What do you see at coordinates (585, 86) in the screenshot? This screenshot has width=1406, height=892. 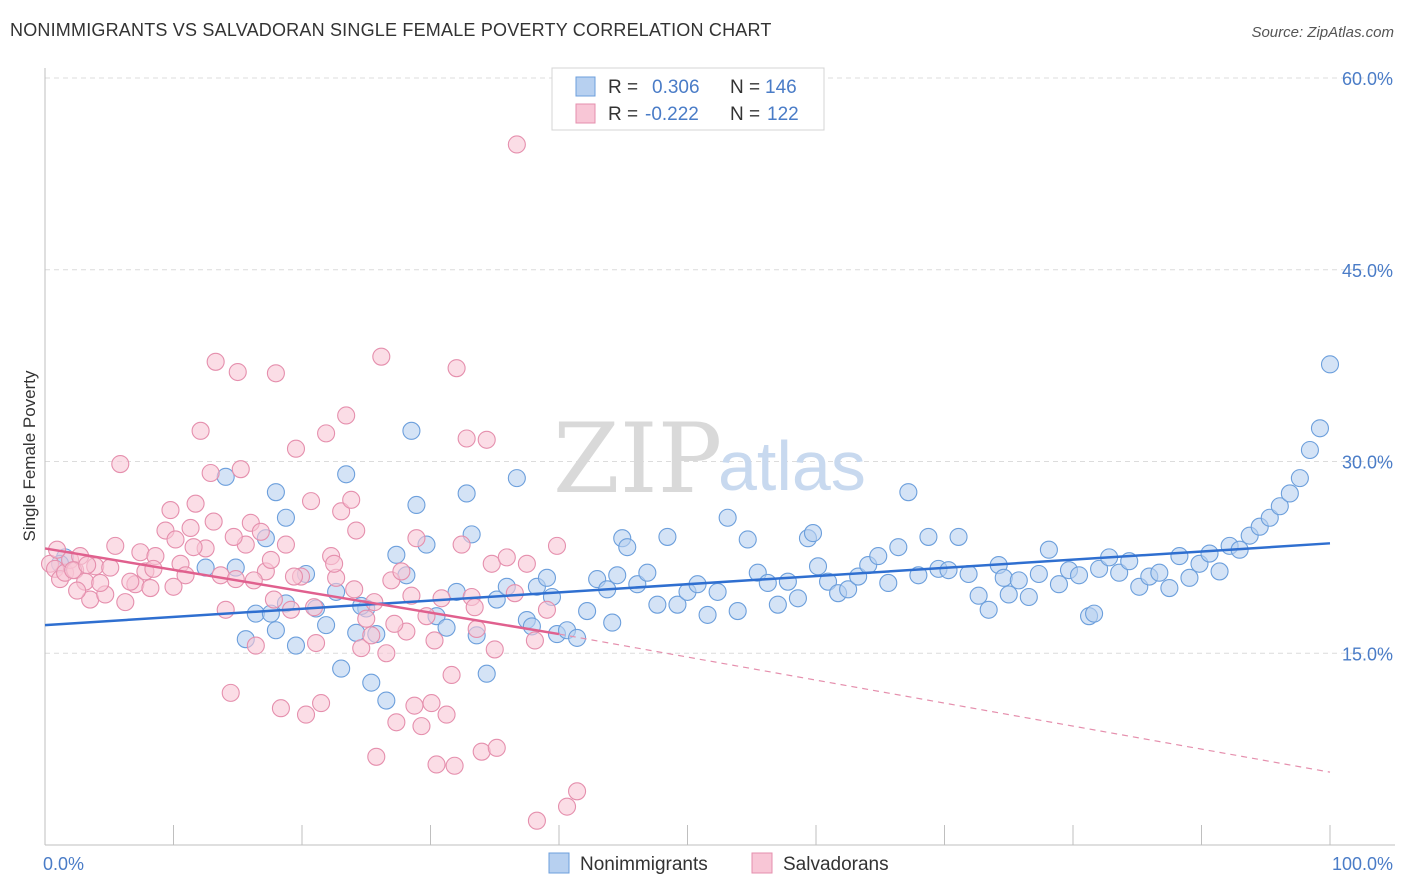 I see `legend-swatch-nonimmigrants` at bounding box center [585, 86].